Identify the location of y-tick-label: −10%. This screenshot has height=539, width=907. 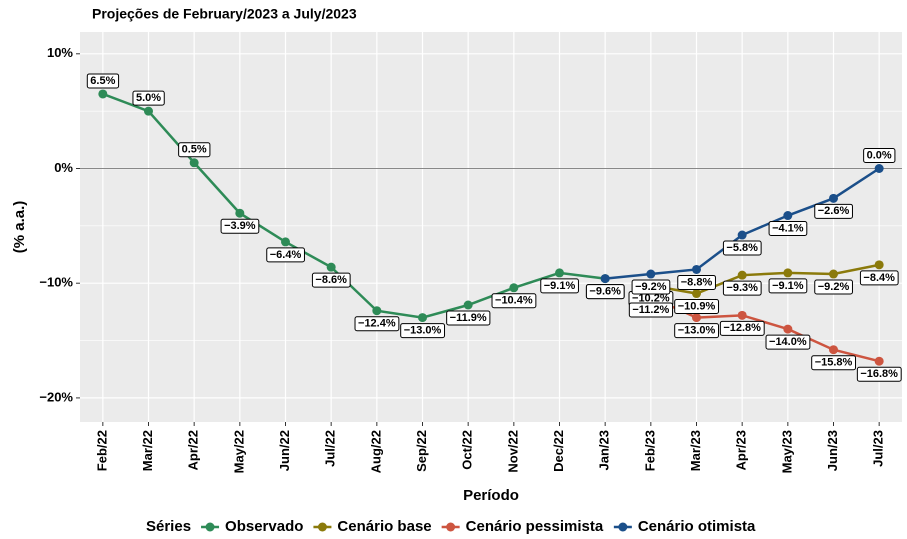
(56, 282).